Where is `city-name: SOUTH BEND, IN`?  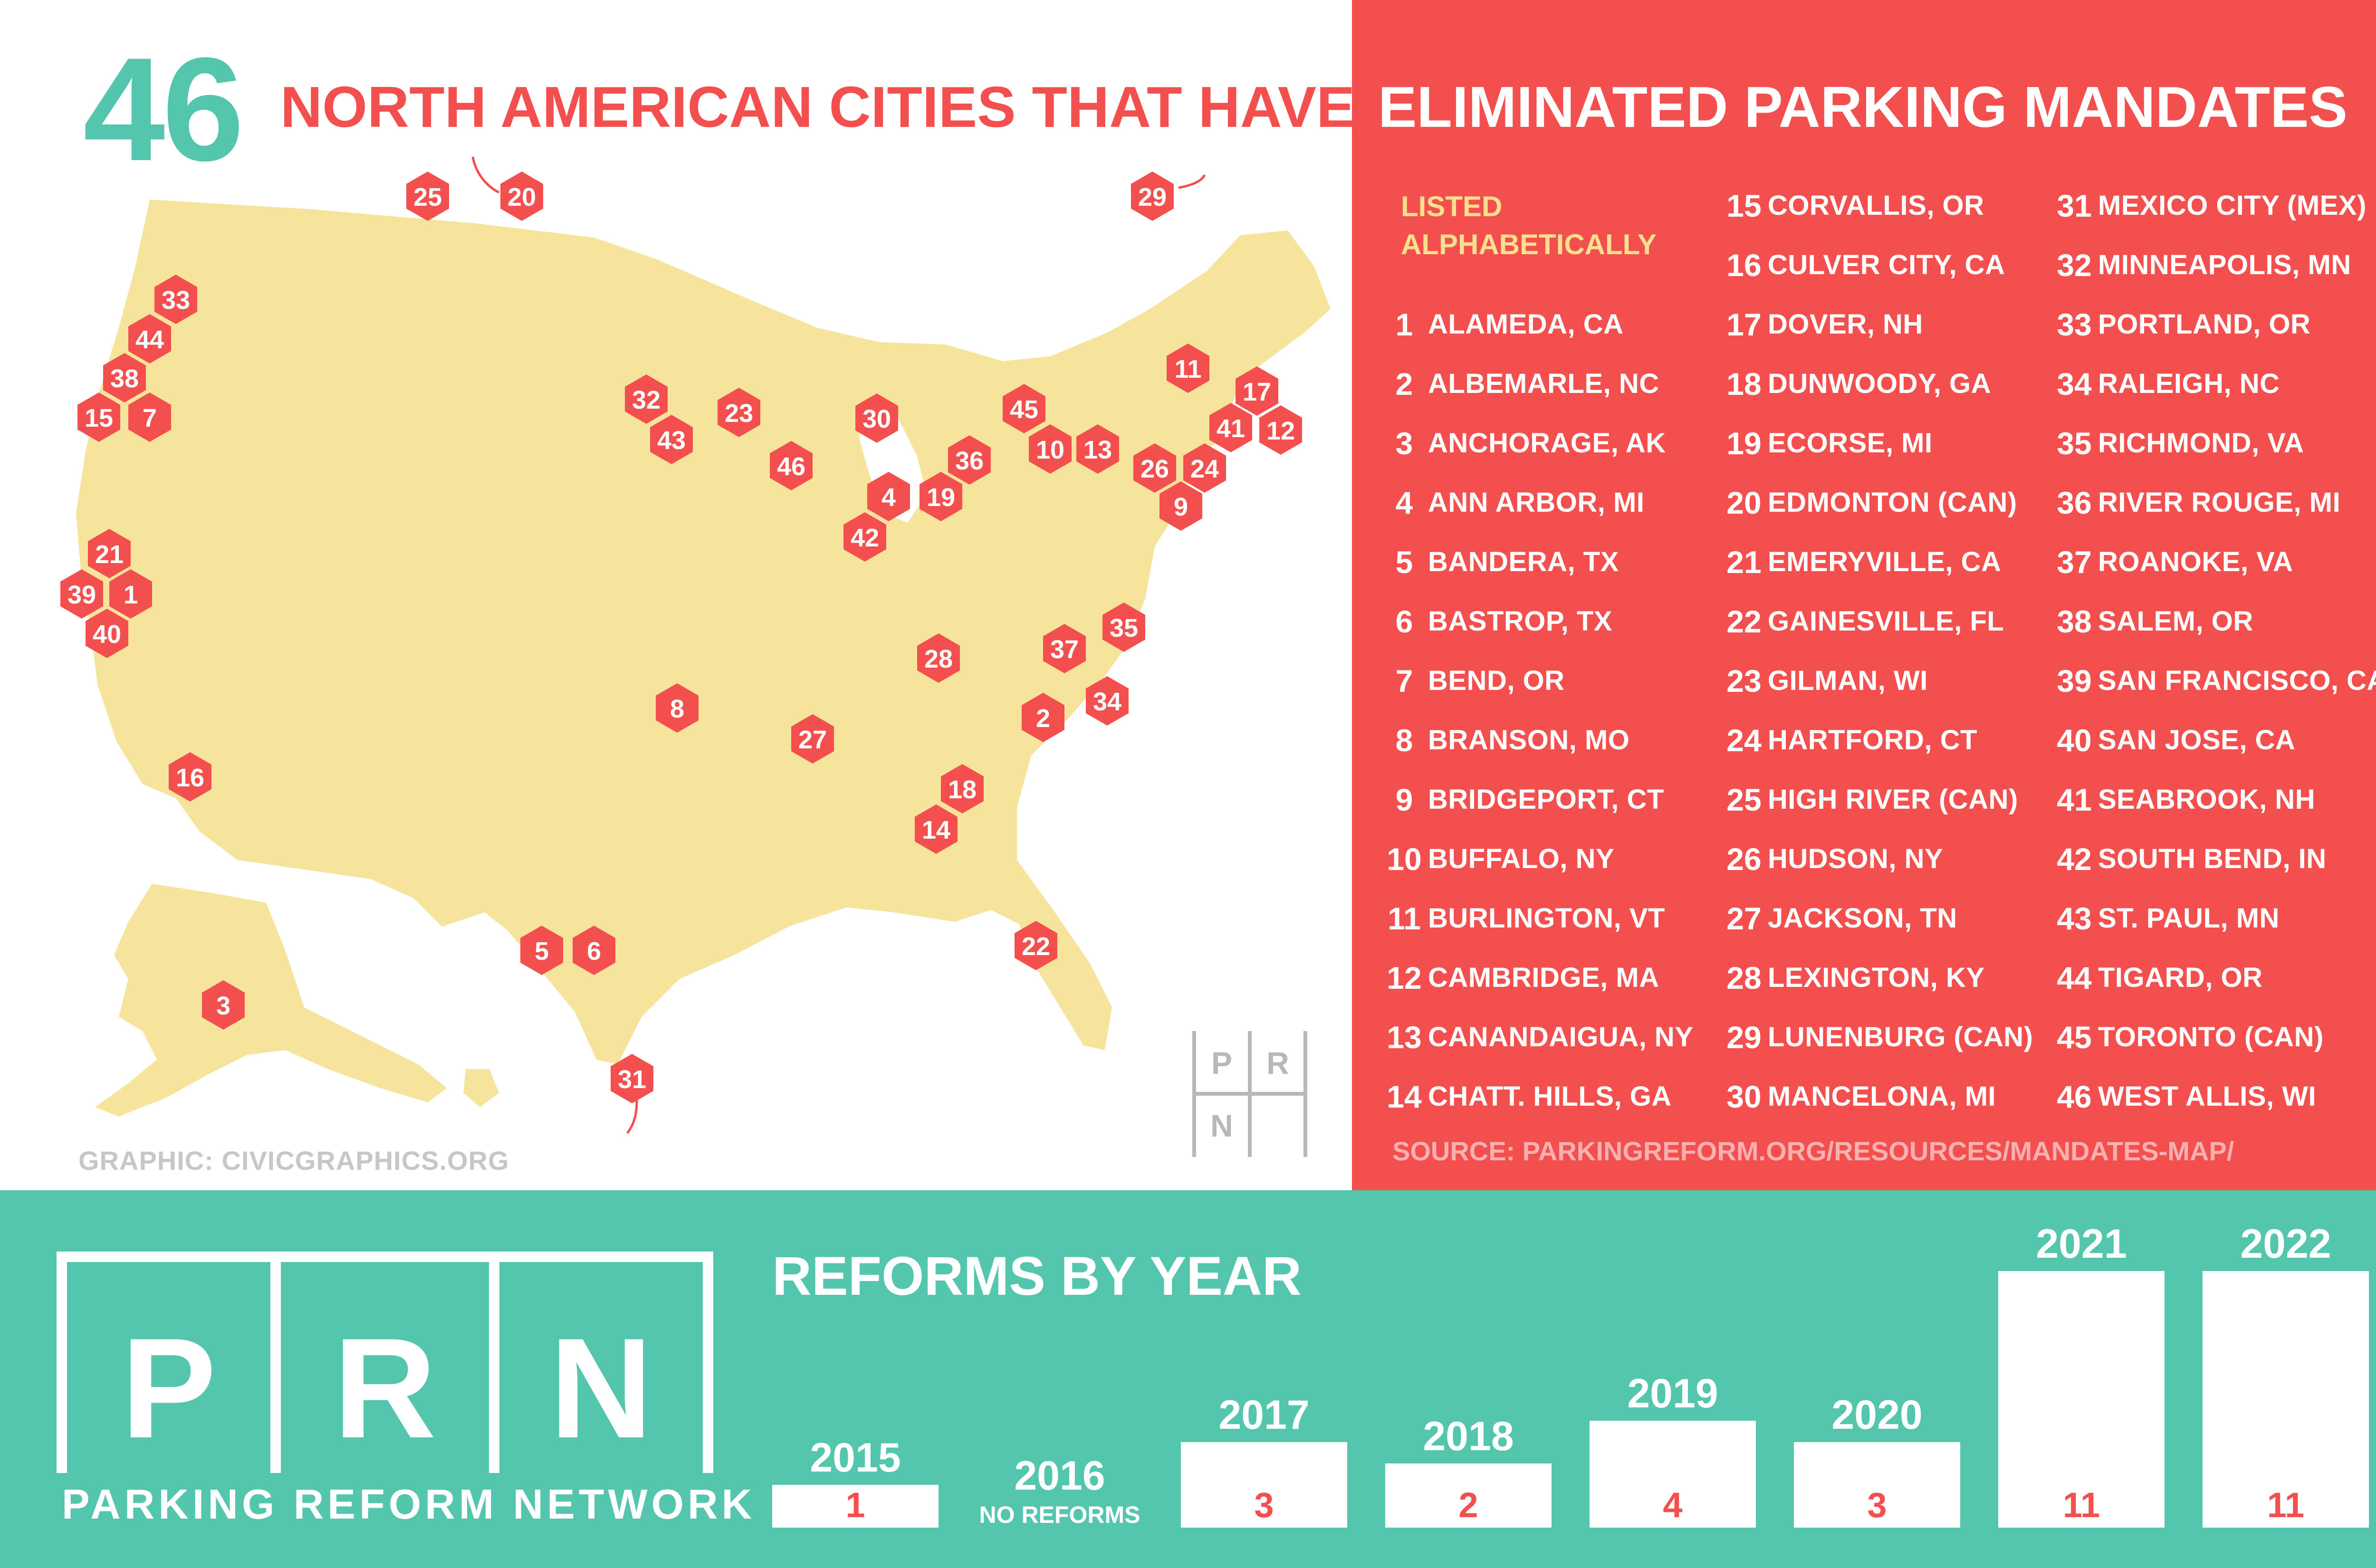 city-name: SOUTH BEND, IN is located at coordinates (2212, 859).